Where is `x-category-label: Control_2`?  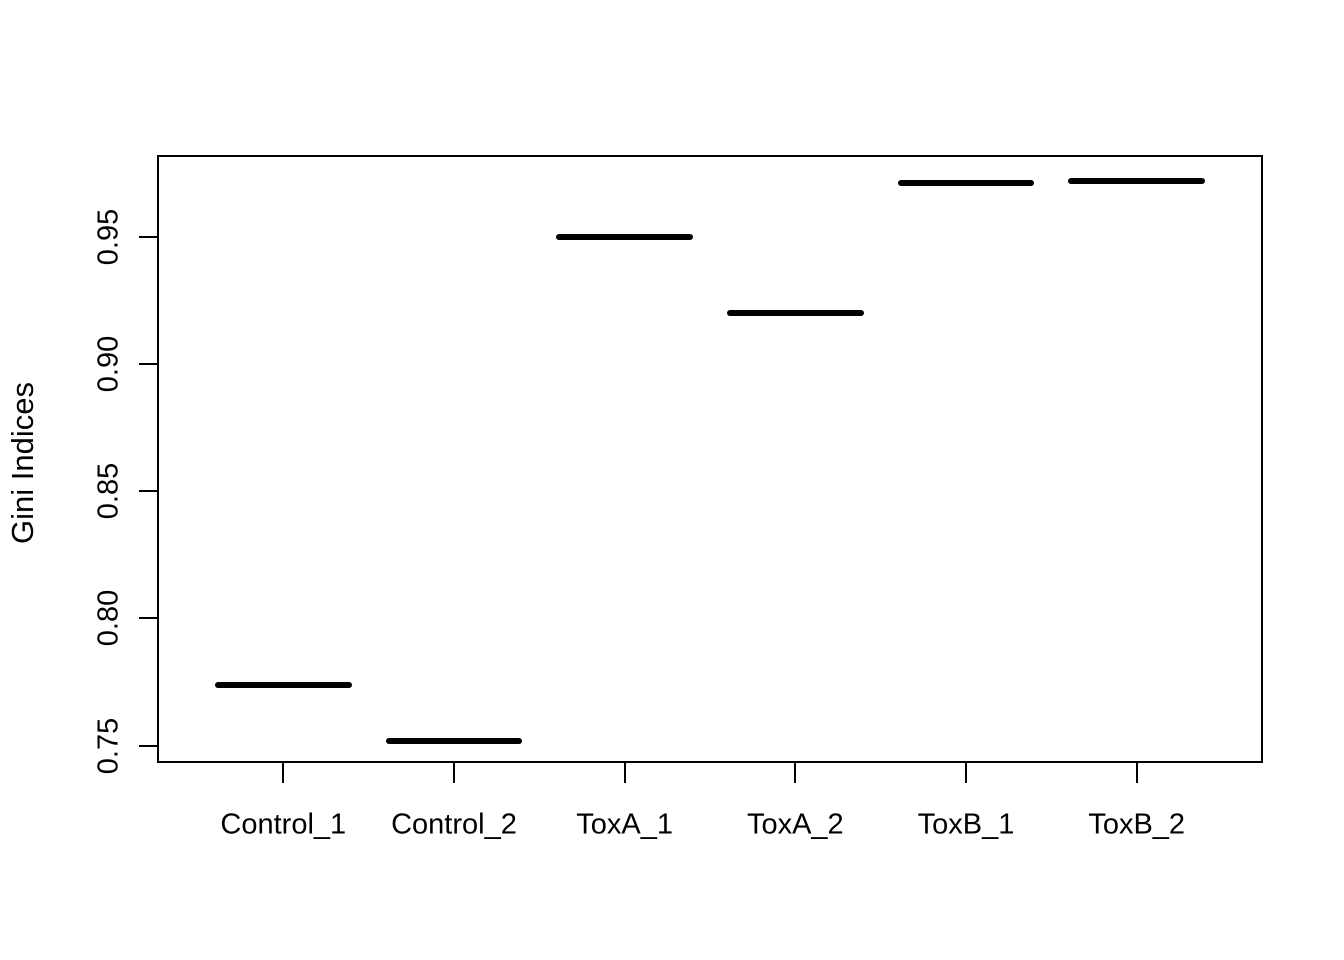 x-category-label: Control_2 is located at coordinates (454, 824).